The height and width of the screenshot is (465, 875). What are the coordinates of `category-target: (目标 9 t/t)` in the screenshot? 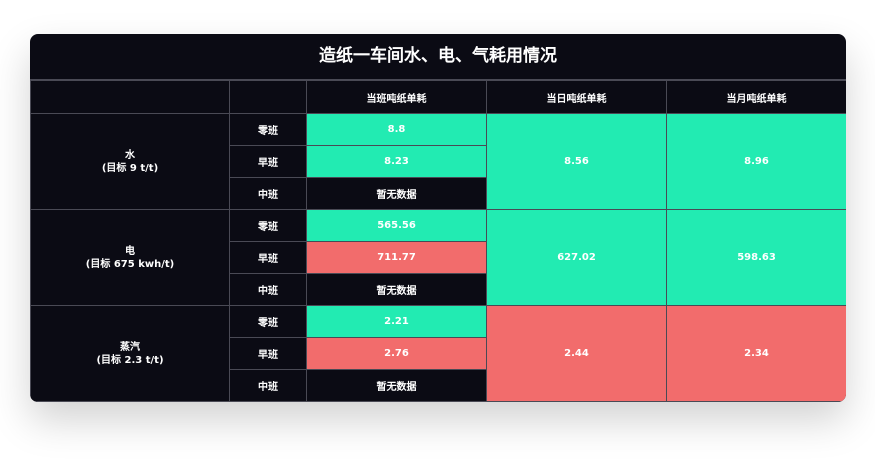 It's located at (130, 168).